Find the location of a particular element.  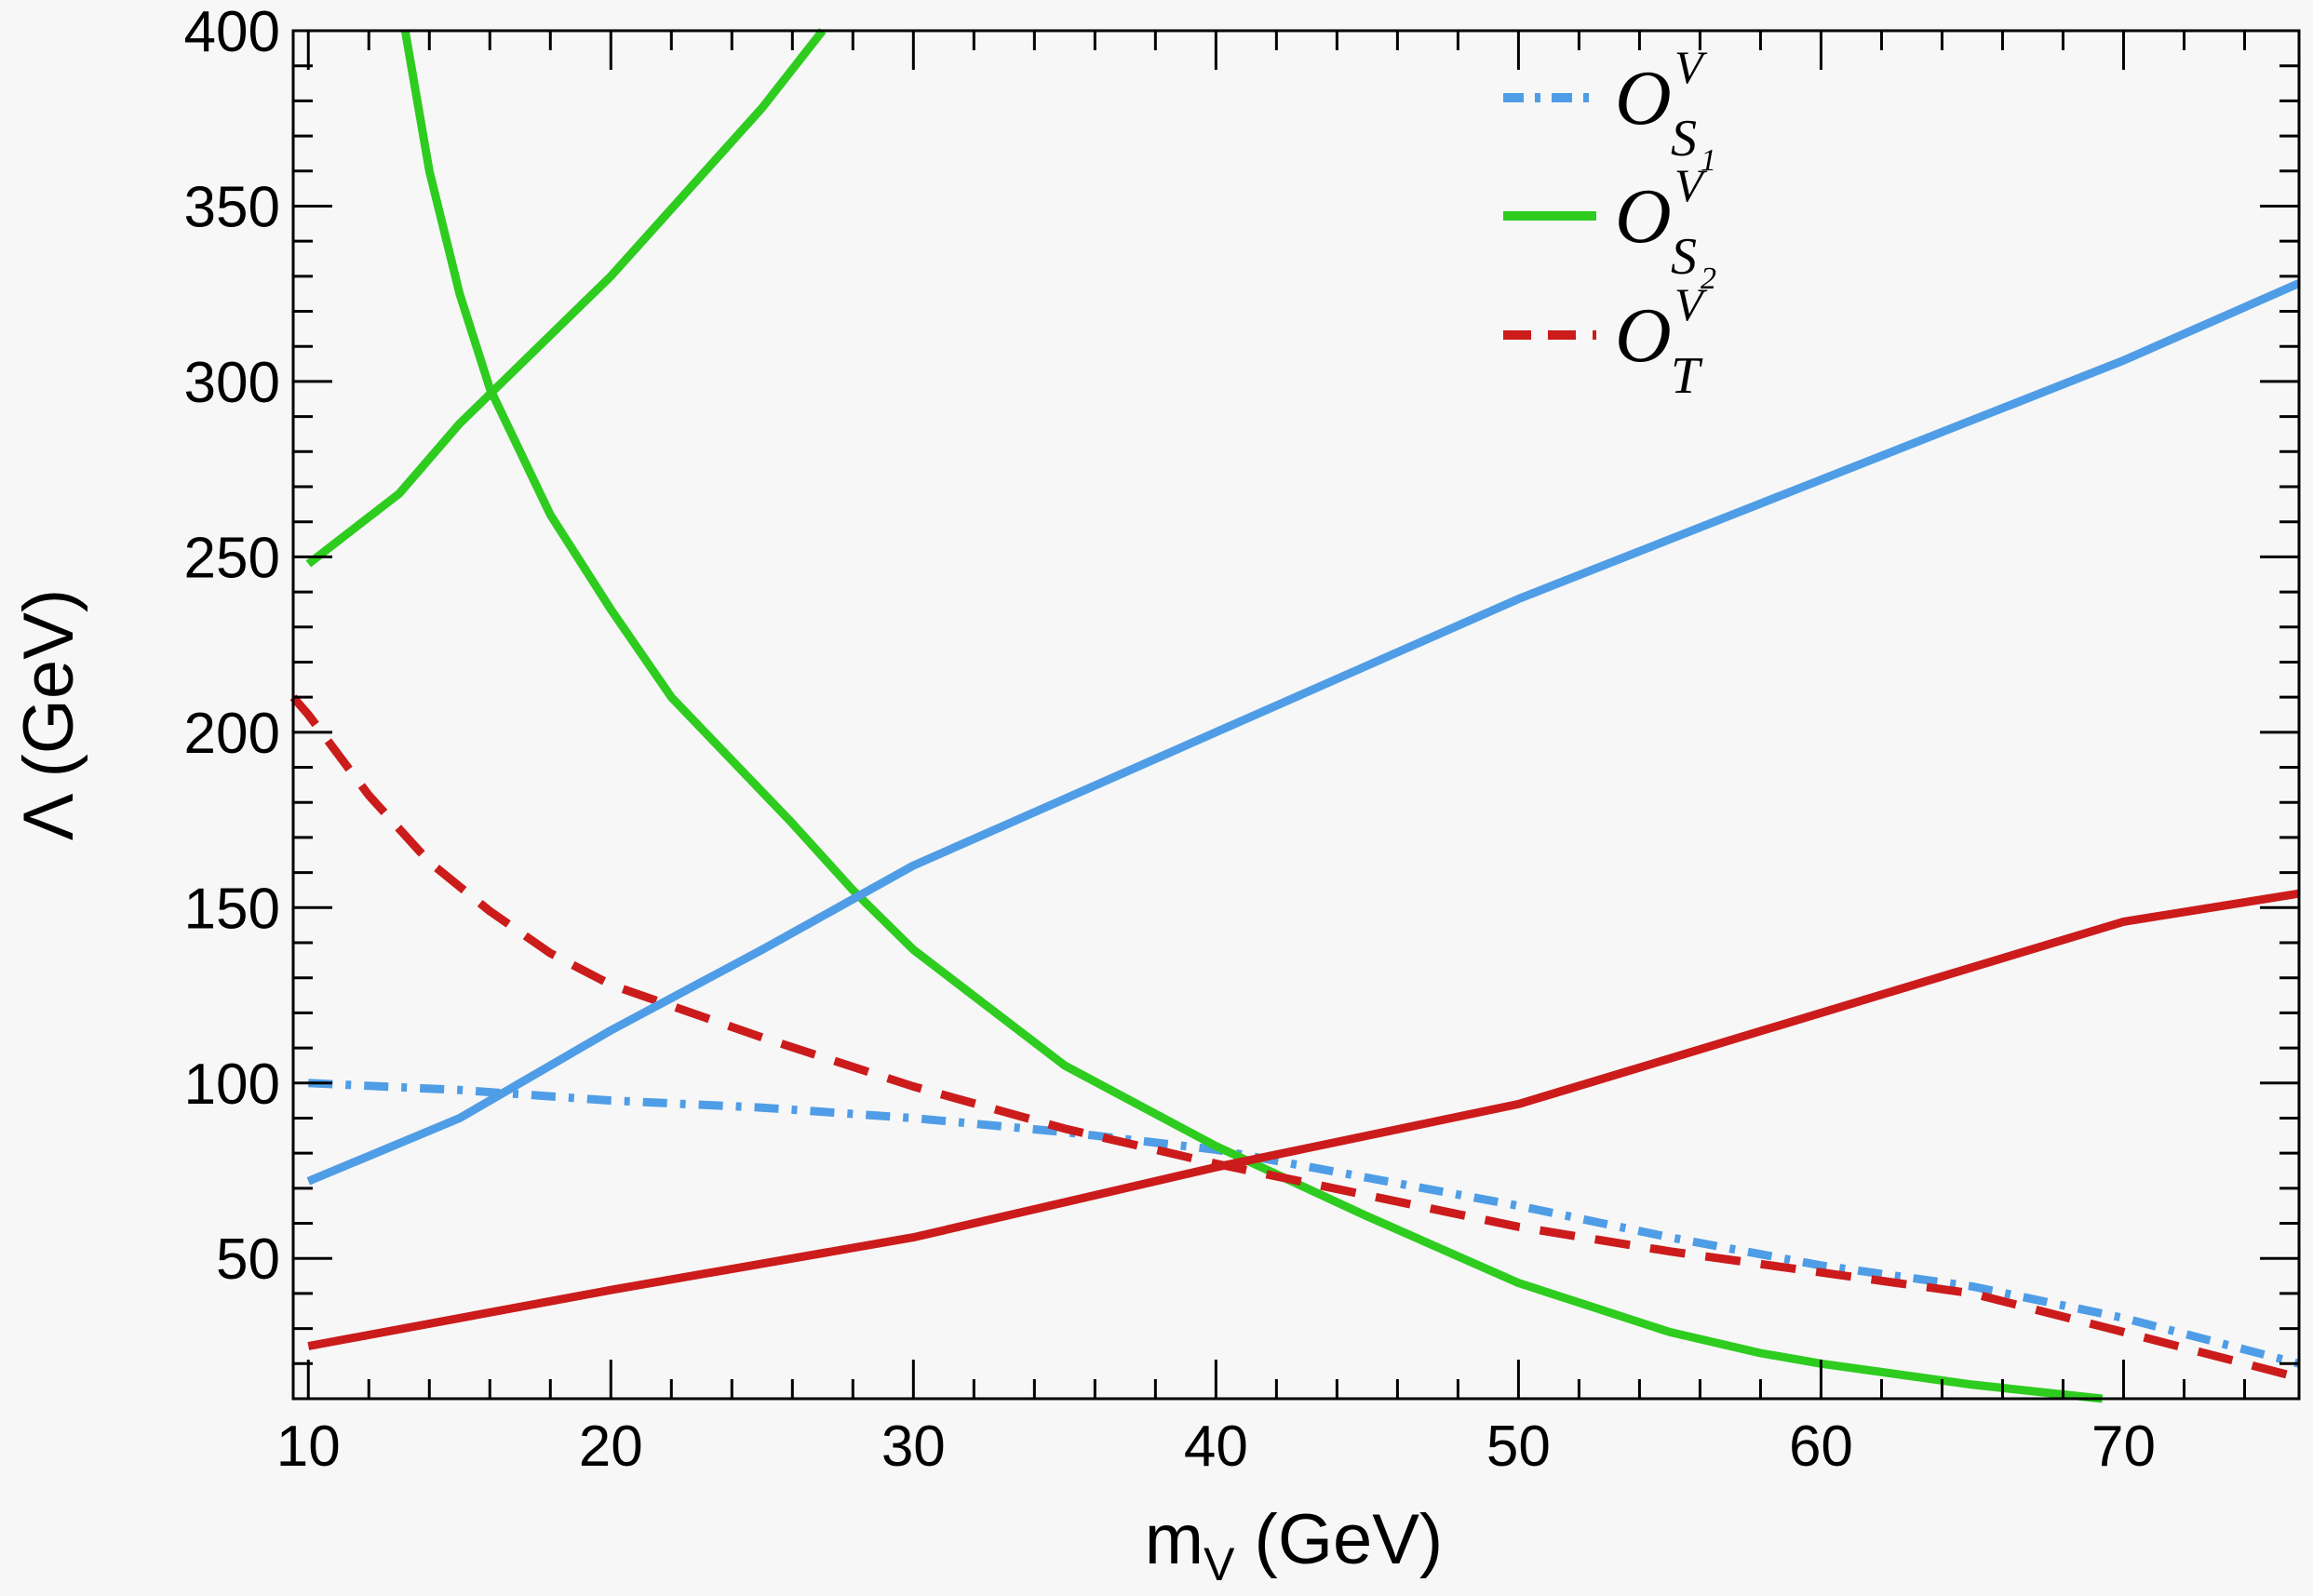

legend-label-1: O is located at coordinates (1643, 98).